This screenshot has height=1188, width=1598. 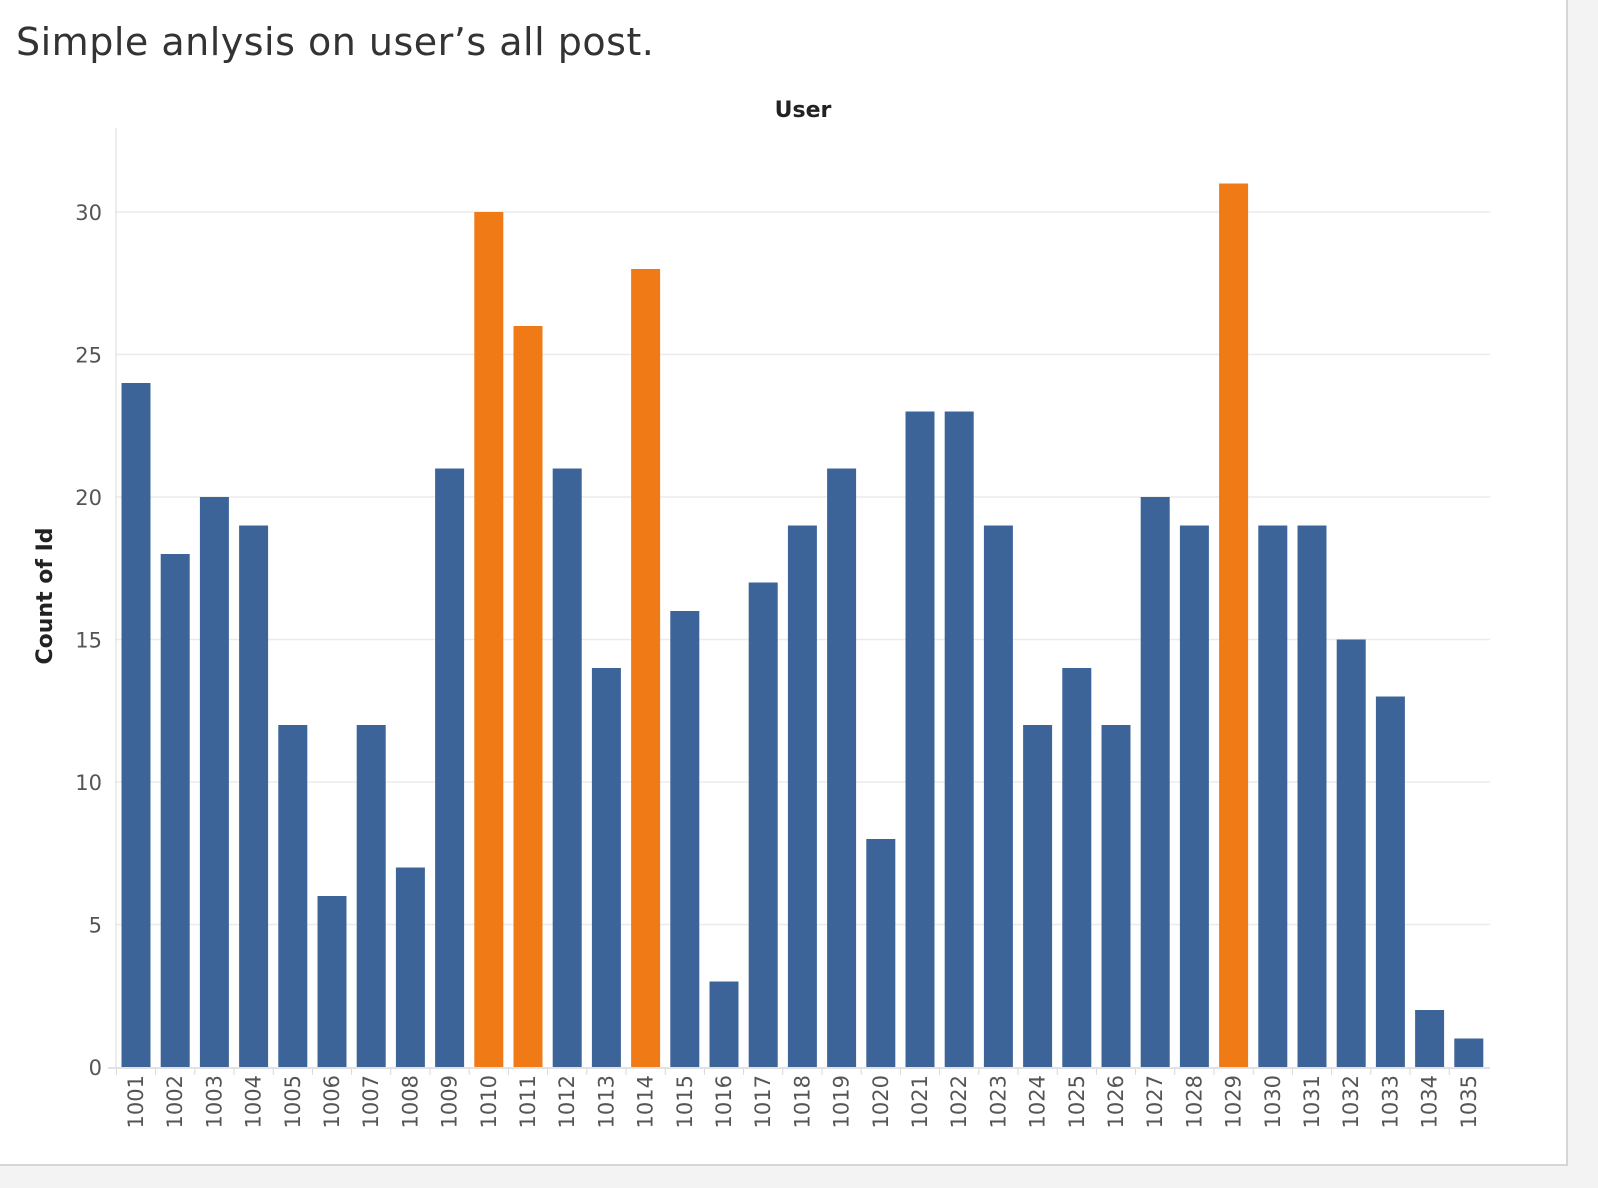 What do you see at coordinates (88, 783) in the screenshot?
I see `y-tick-label: 10` at bounding box center [88, 783].